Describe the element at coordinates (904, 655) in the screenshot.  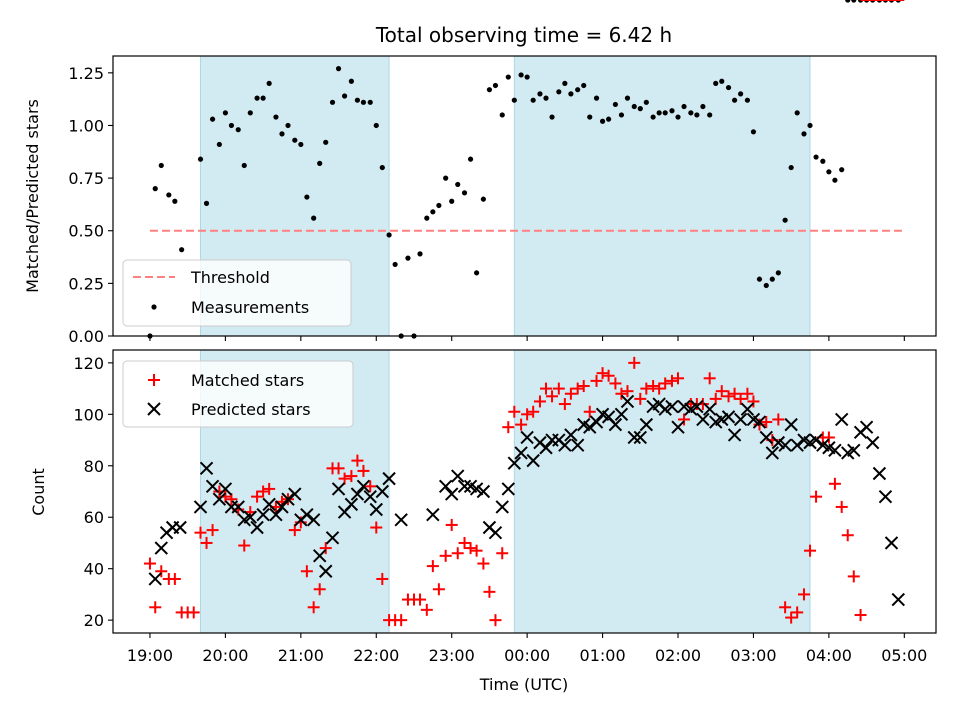
I see `x-tick-label: 05:00` at that location.